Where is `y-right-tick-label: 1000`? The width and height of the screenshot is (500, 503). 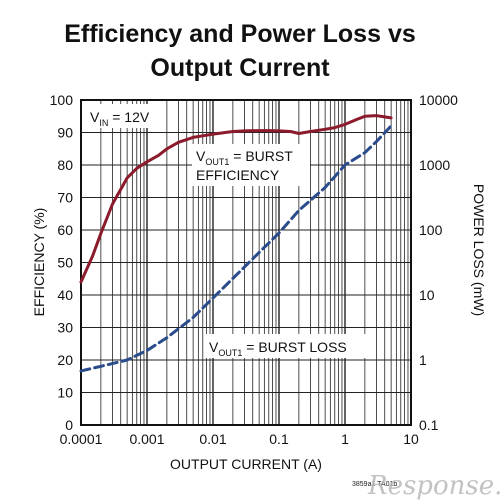
y-right-tick-label: 1000 is located at coordinates (434, 165).